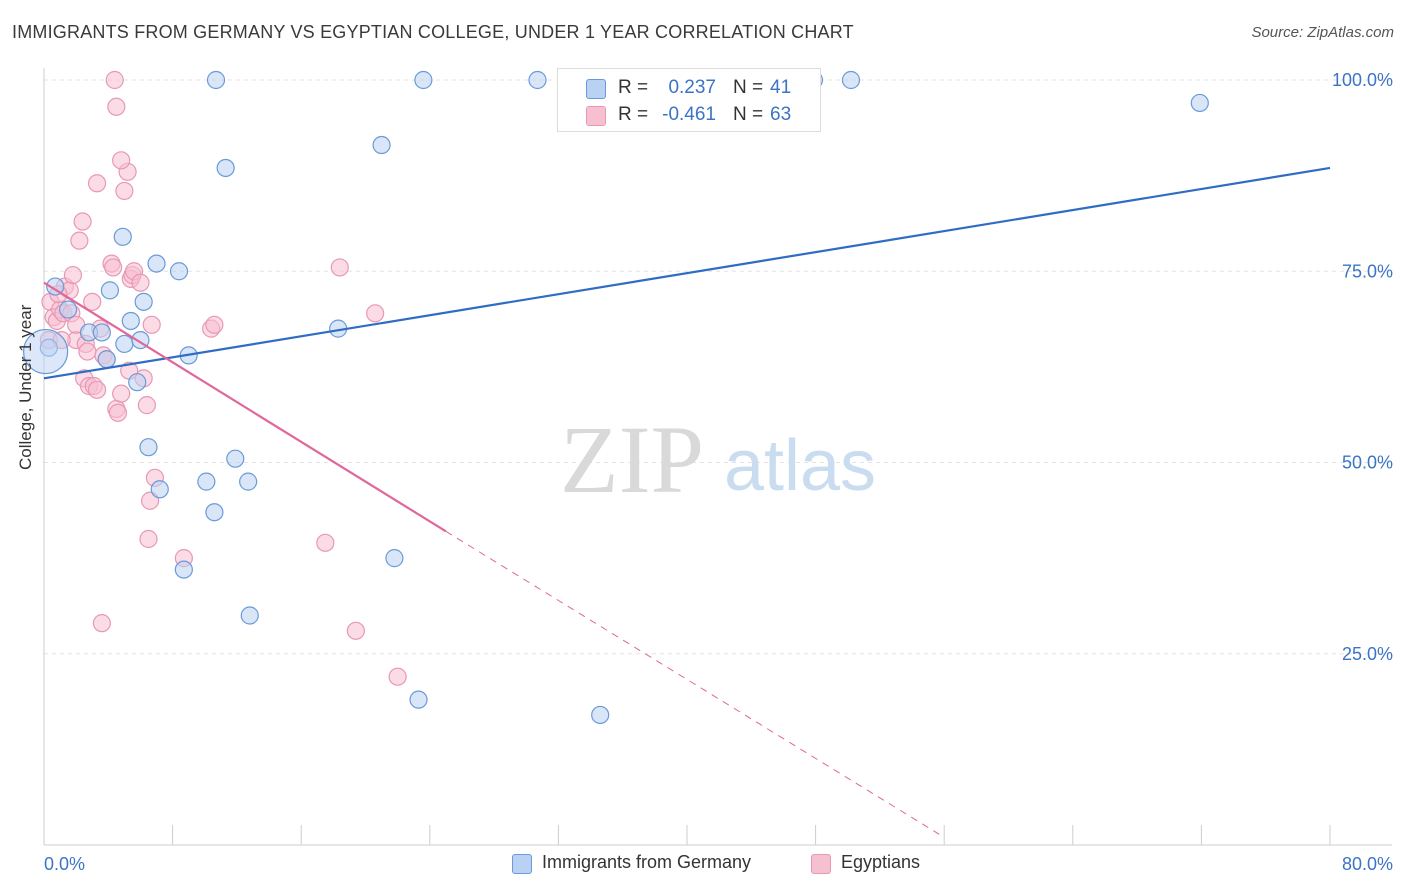  I want to click on watermark: ZIP atlas, so click(718, 459).